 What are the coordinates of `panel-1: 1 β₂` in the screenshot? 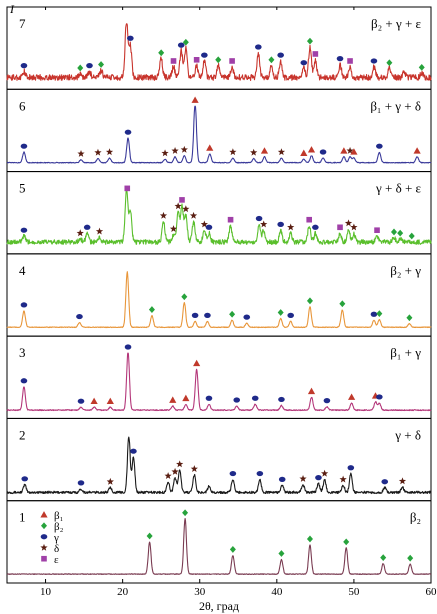 It's located at (219, 542).